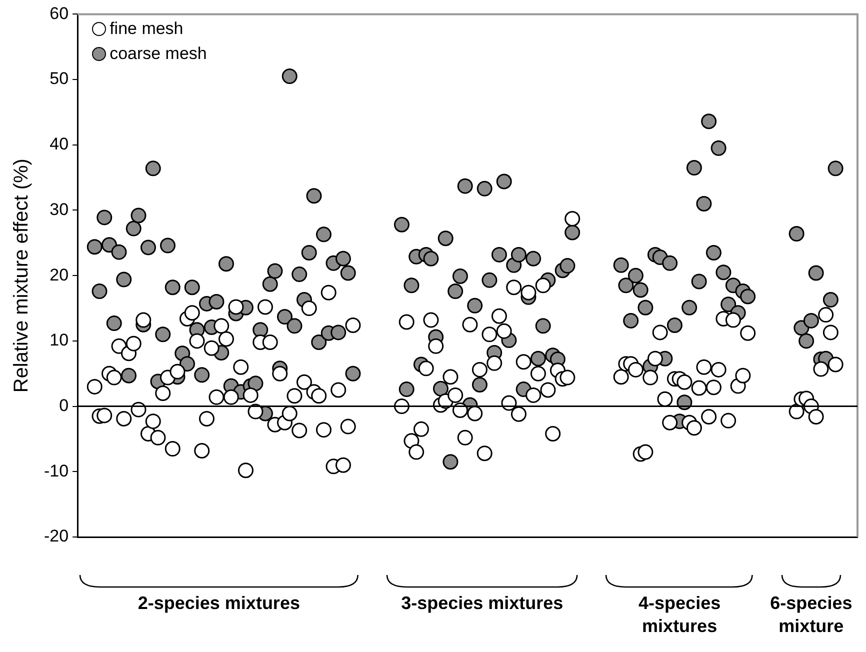 The image size is (866, 652). Describe the element at coordinates (59, 13) in the screenshot. I see `y-tick-label: 60` at that location.